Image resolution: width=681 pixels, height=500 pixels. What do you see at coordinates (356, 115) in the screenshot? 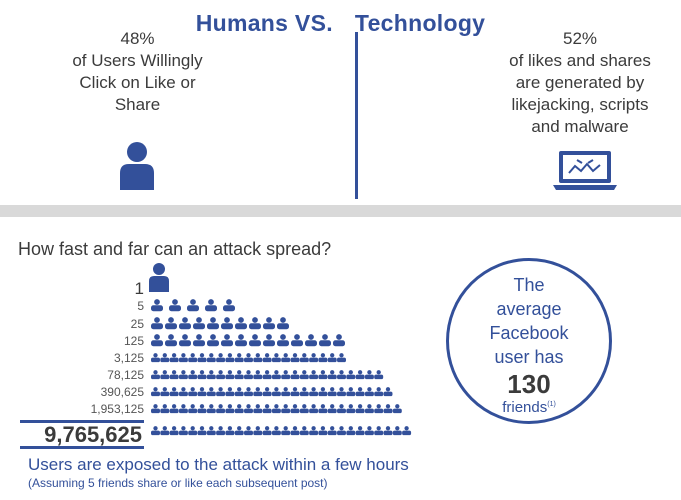
I see `vertical-divider` at bounding box center [356, 115].